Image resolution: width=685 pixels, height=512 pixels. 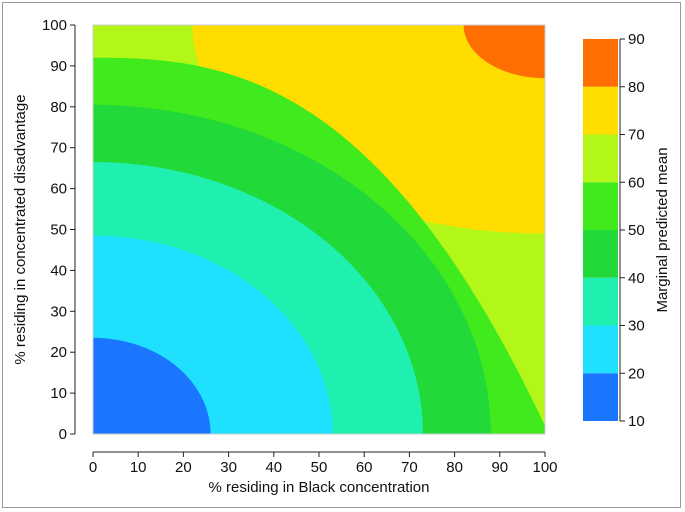 I want to click on colorbar: 10 20 30 40 50 60 70 80 90, so click(x=614, y=230).